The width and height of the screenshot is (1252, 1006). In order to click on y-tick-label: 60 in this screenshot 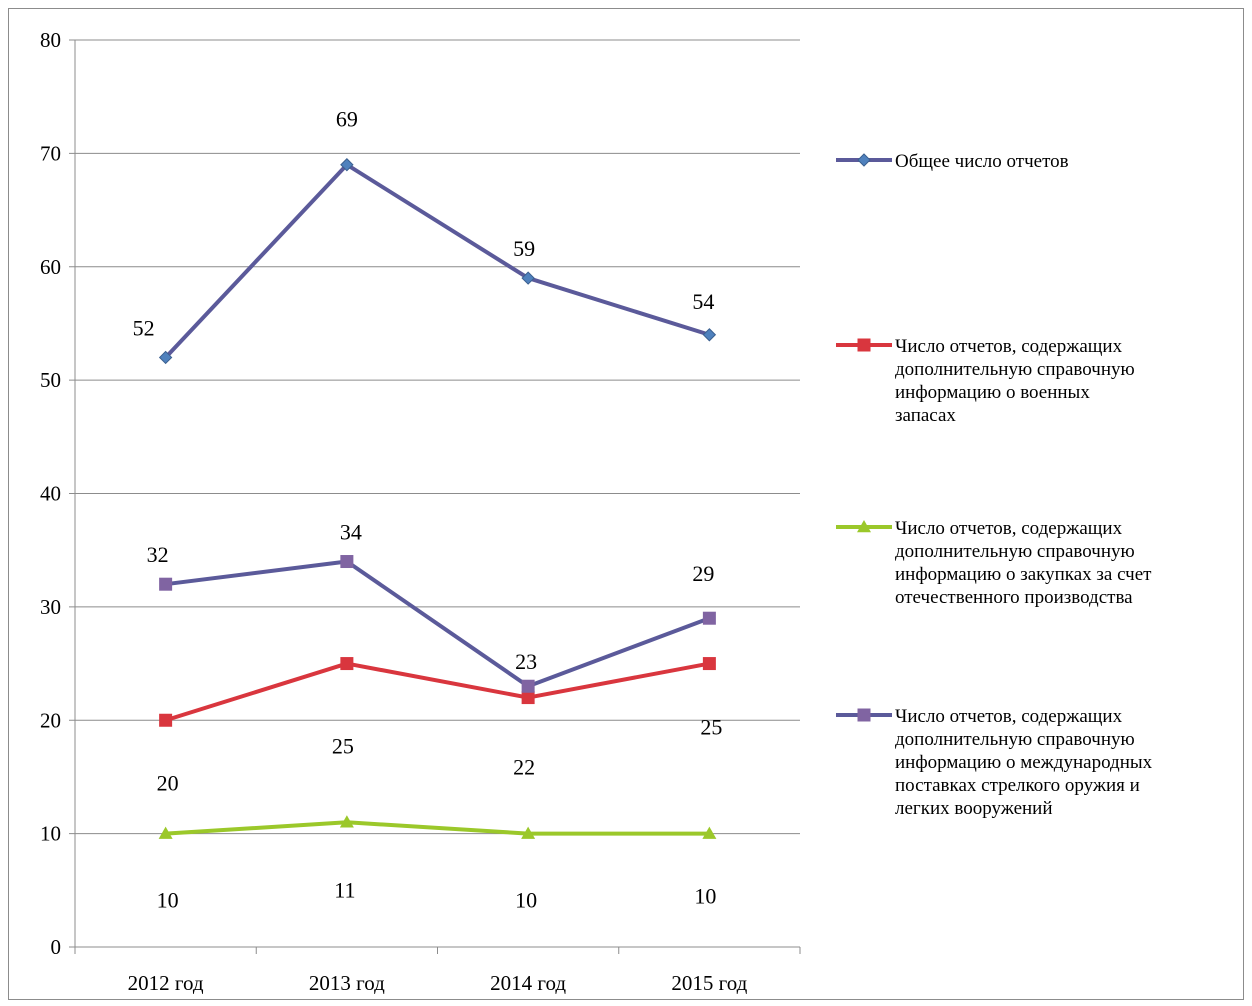, I will do `click(50, 267)`.